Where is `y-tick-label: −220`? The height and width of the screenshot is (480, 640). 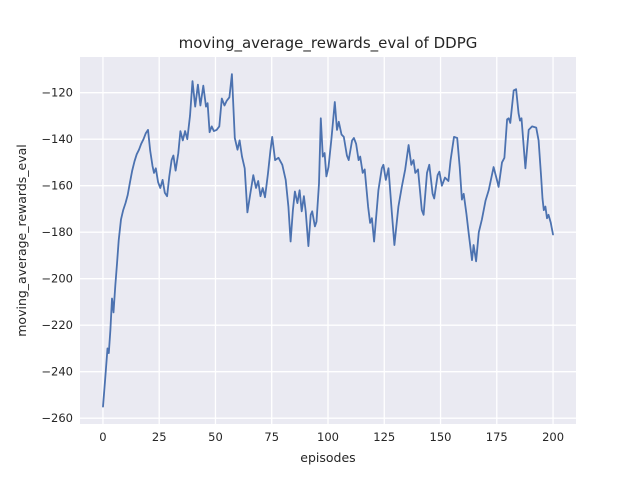 y-tick-label: −220 is located at coordinates (57, 325).